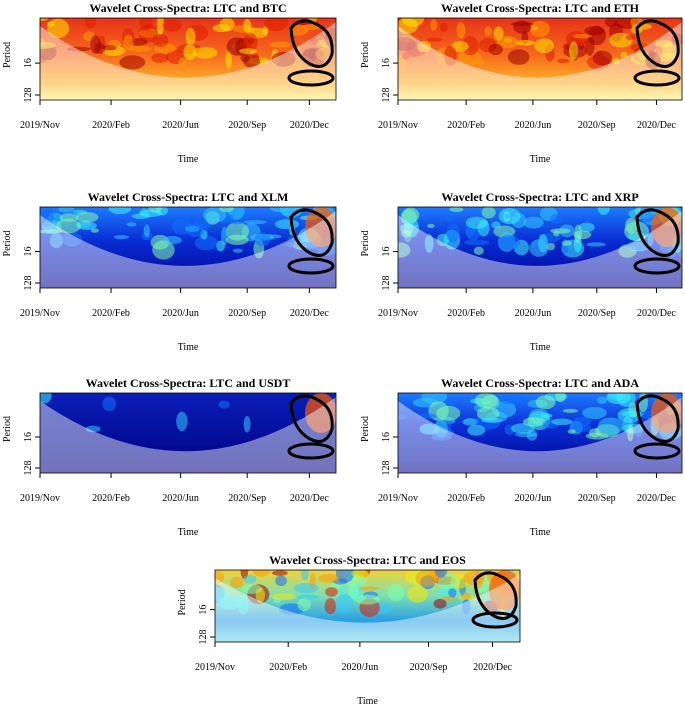 The width and height of the screenshot is (685, 706). I want to click on x-axis-label: Time, so click(540, 159).